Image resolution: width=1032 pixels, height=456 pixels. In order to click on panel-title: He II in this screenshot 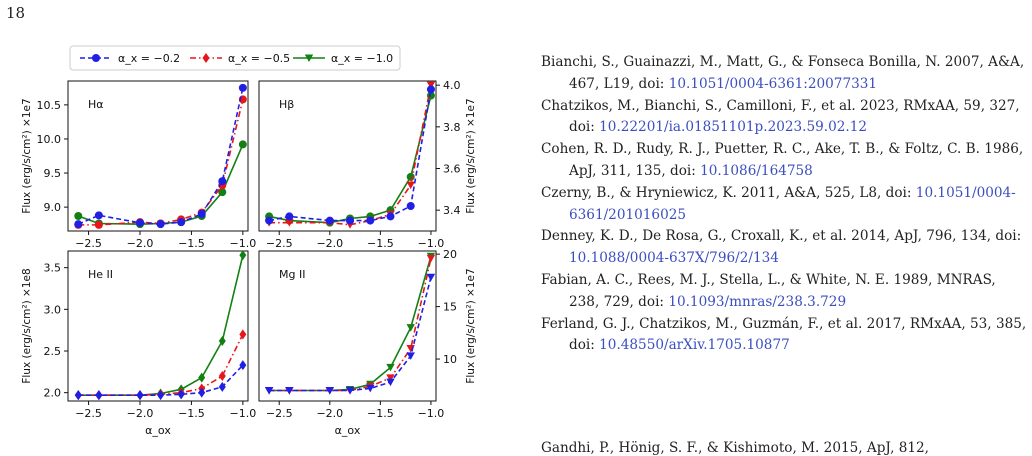, I will do `click(100, 274)`.